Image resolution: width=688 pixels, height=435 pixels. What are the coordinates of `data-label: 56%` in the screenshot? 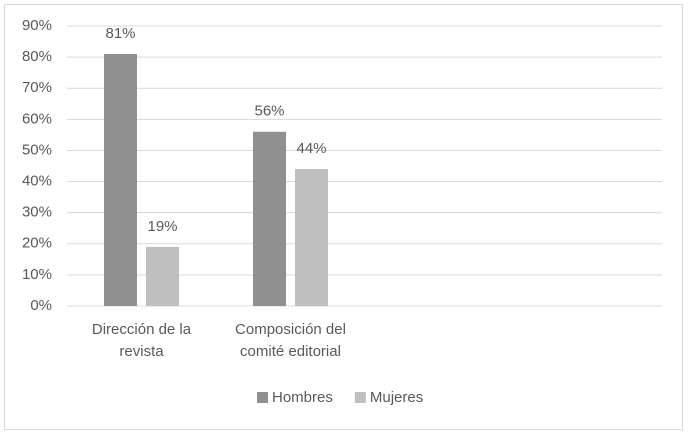 It's located at (269, 111).